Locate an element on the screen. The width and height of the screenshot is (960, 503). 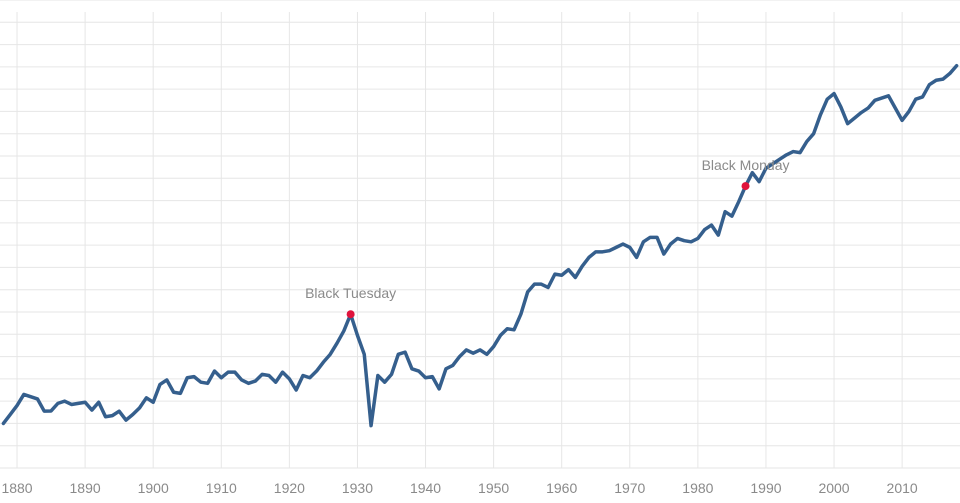
x-tick-label: 1940 is located at coordinates (425, 488).